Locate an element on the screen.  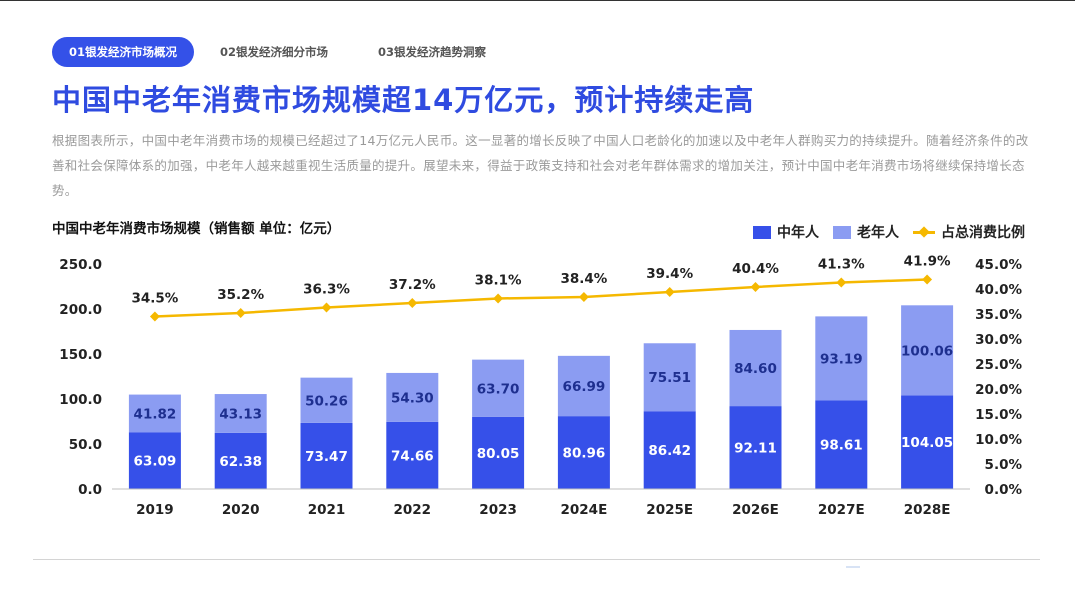
bar-value-label-elderly: 43.13 is located at coordinates (240, 414).